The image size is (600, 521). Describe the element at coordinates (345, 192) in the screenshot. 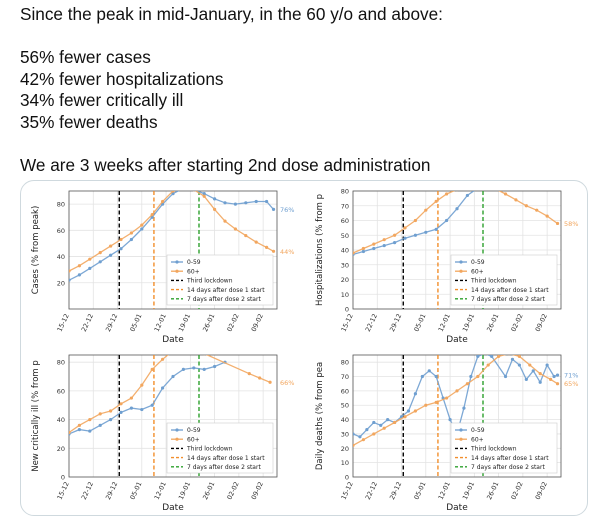

I see `y-tick-label: 80` at that location.